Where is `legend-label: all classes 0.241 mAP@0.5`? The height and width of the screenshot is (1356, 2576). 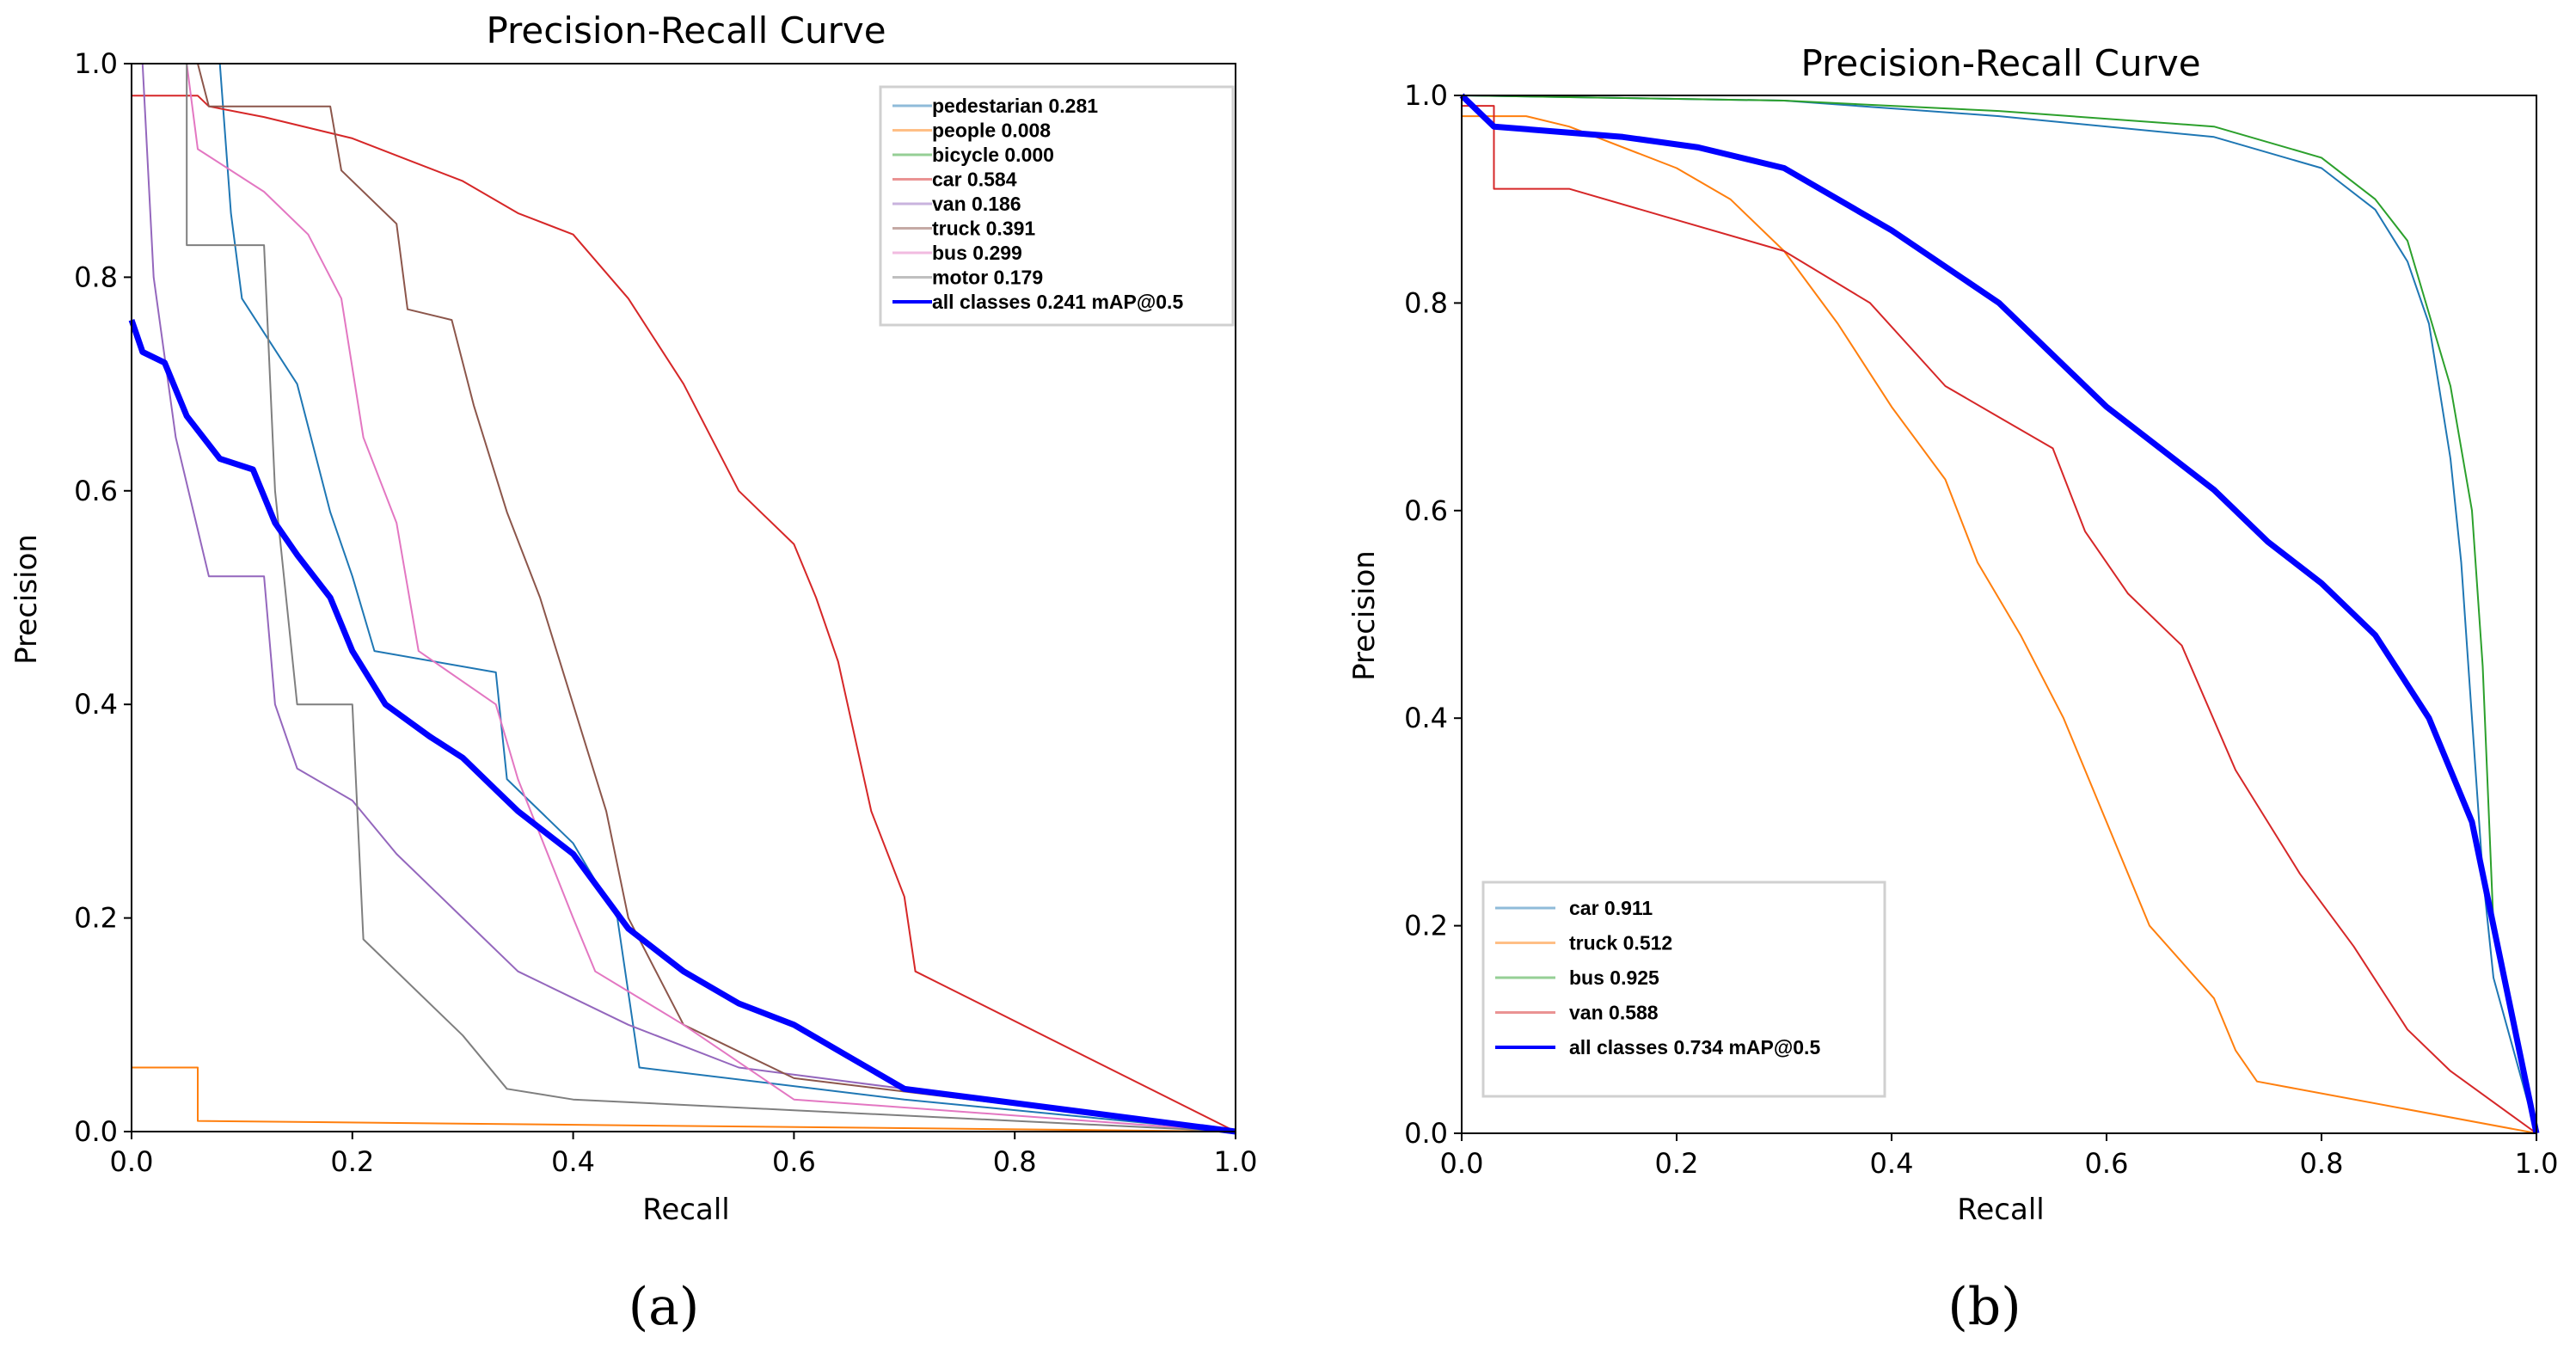
legend-label: all classes 0.241 mAP@0.5 is located at coordinates (1058, 302).